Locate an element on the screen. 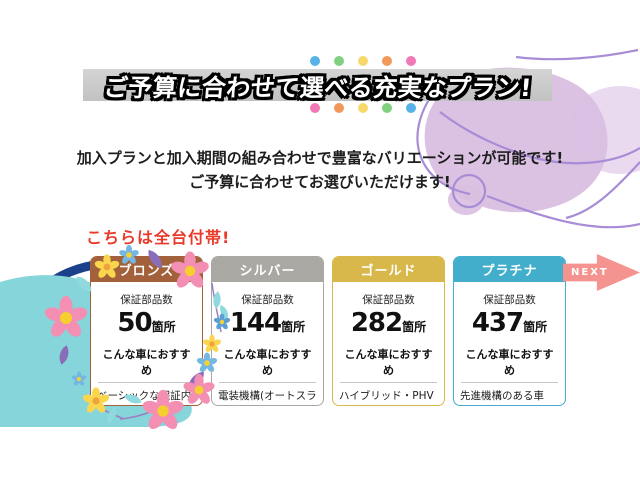 This screenshot has width=640, height=480. parts-count-number: 282 is located at coordinates (376, 323).